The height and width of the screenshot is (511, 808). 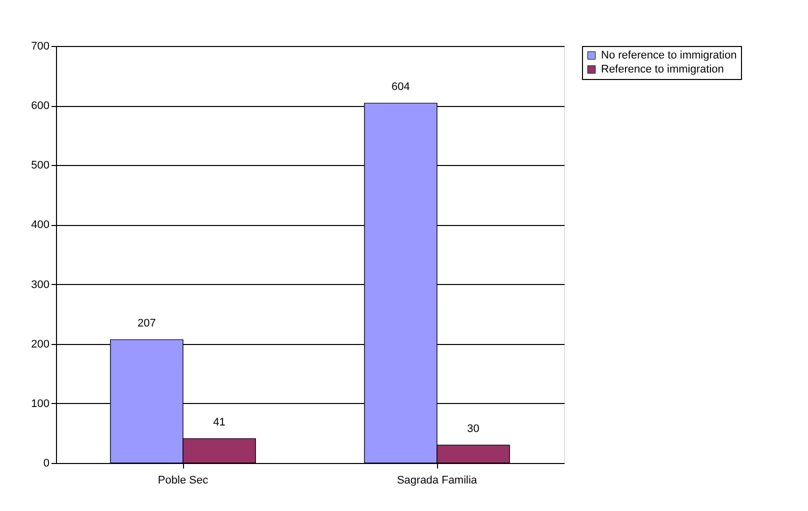 I want to click on y-tick-label: 500, so click(x=40, y=166).